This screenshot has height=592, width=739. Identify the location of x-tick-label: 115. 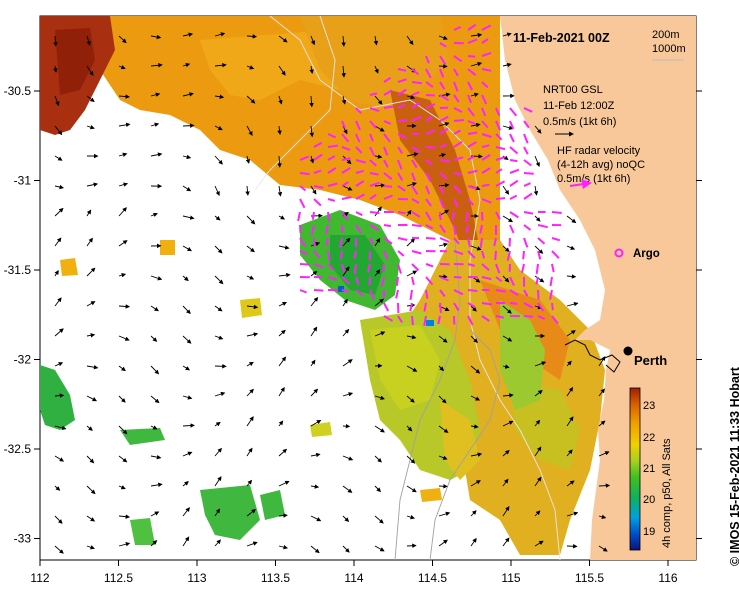
(510, 578).